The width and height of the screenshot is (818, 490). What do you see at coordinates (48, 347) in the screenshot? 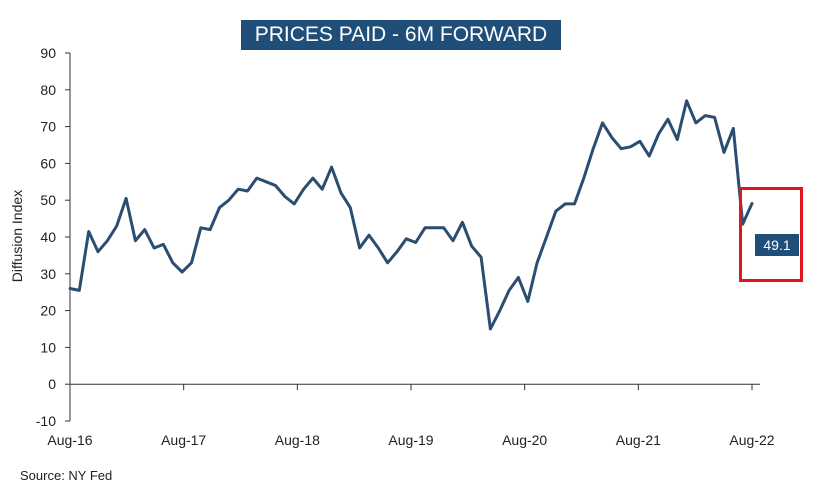
I see `y-tick-label: 10` at bounding box center [48, 347].